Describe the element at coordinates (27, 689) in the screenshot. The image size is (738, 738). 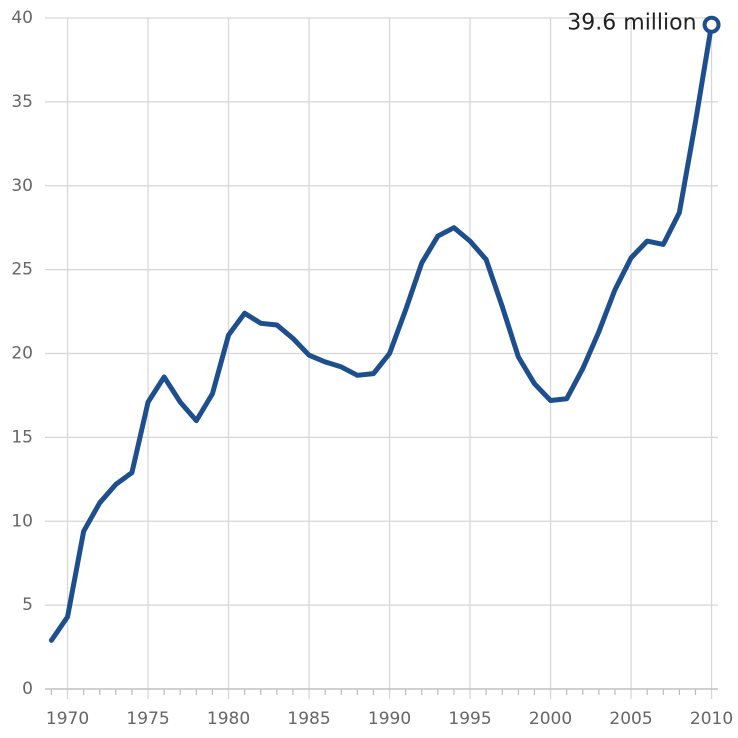
I see `y-tick-label: 0` at that location.